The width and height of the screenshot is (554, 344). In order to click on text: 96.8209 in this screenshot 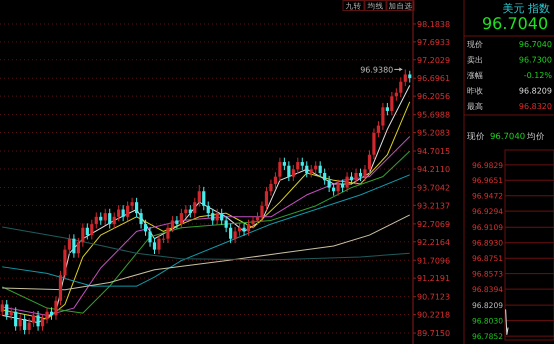, I will do `click(535, 91)`.